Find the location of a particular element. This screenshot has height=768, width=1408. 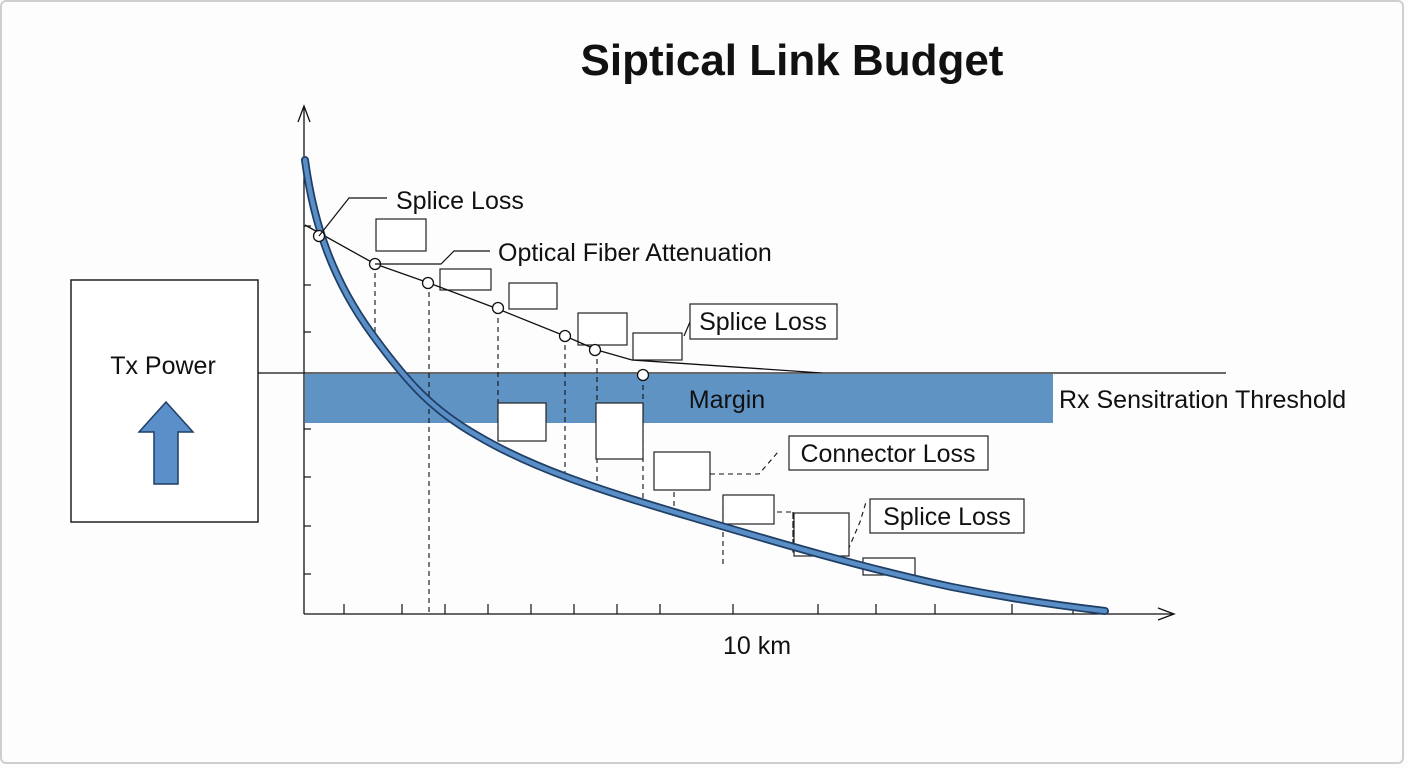

y-axis-arrowhead is located at coordinates (304, 113).